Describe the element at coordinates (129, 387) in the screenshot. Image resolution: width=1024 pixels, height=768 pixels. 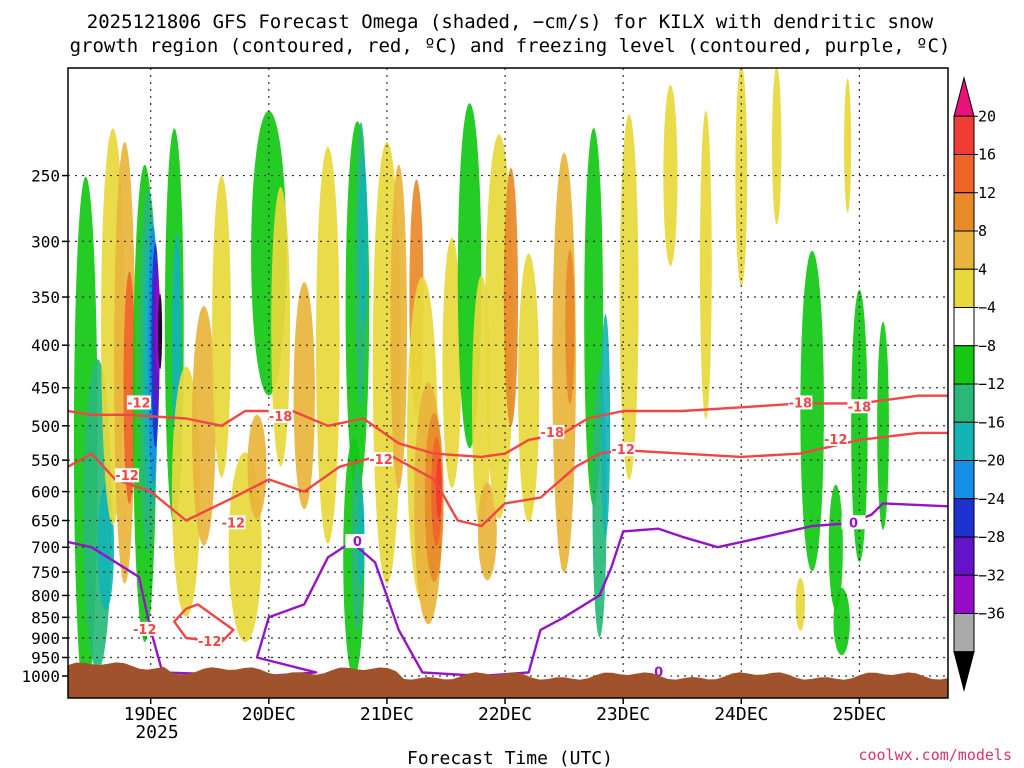
I see `omega-blob-r16` at that location.